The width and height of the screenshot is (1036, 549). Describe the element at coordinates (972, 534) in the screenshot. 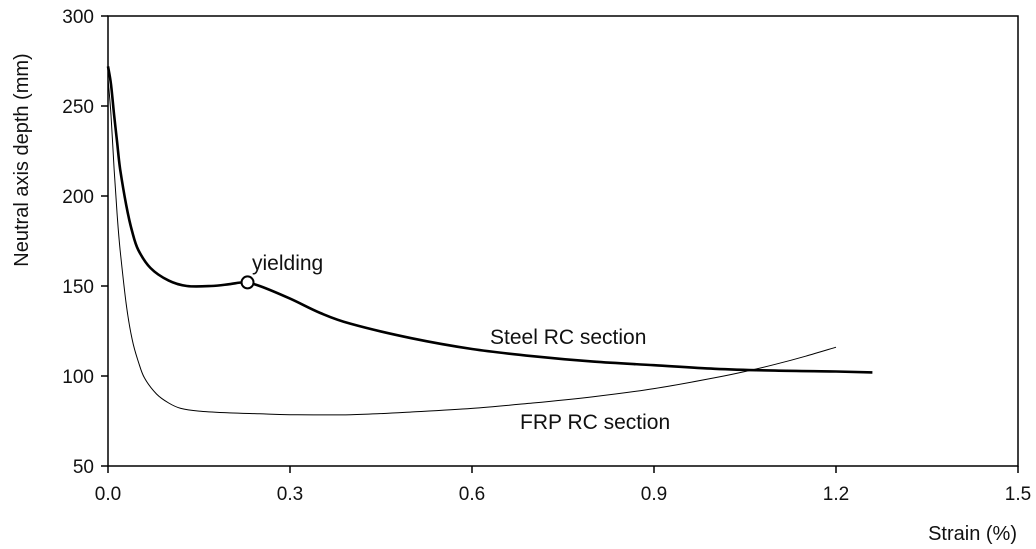

I see `x-axis-title: Strain (%)` at that location.